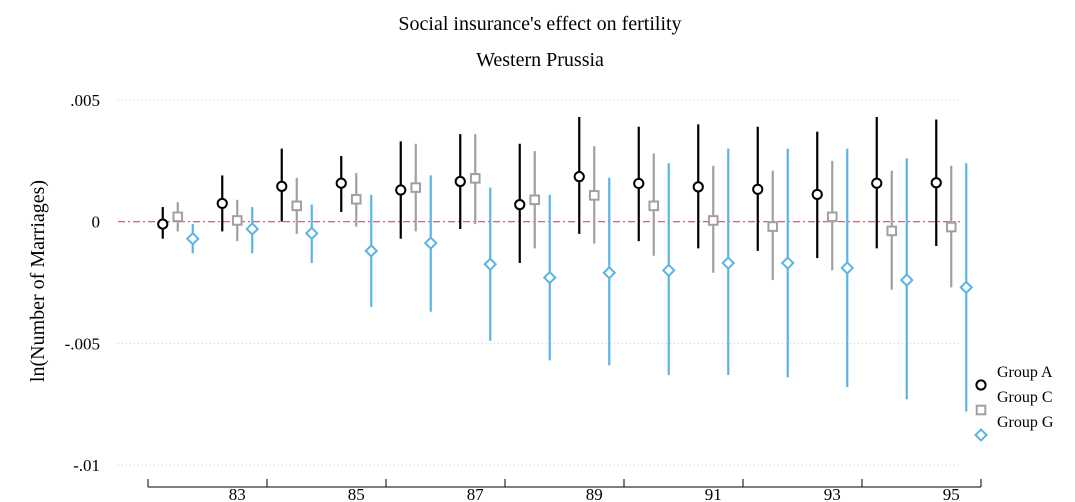  What do you see at coordinates (981, 410) in the screenshot?
I see `legend-marker-group-c` at bounding box center [981, 410].